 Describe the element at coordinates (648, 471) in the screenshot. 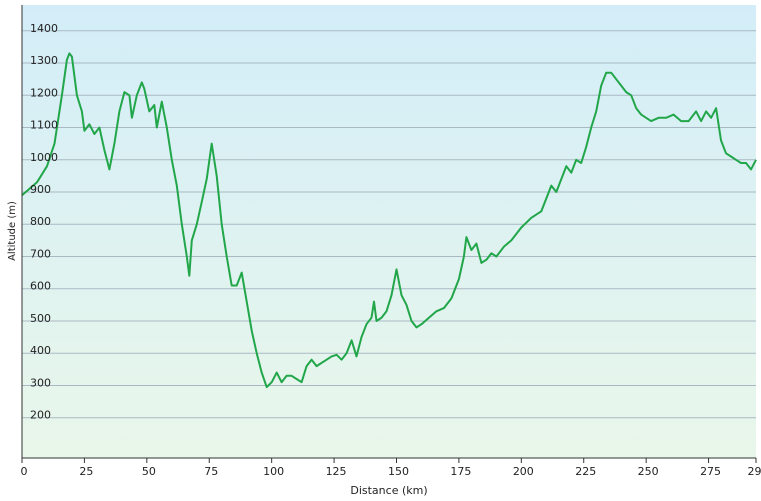

I see `x-tick-label: 250` at that location.